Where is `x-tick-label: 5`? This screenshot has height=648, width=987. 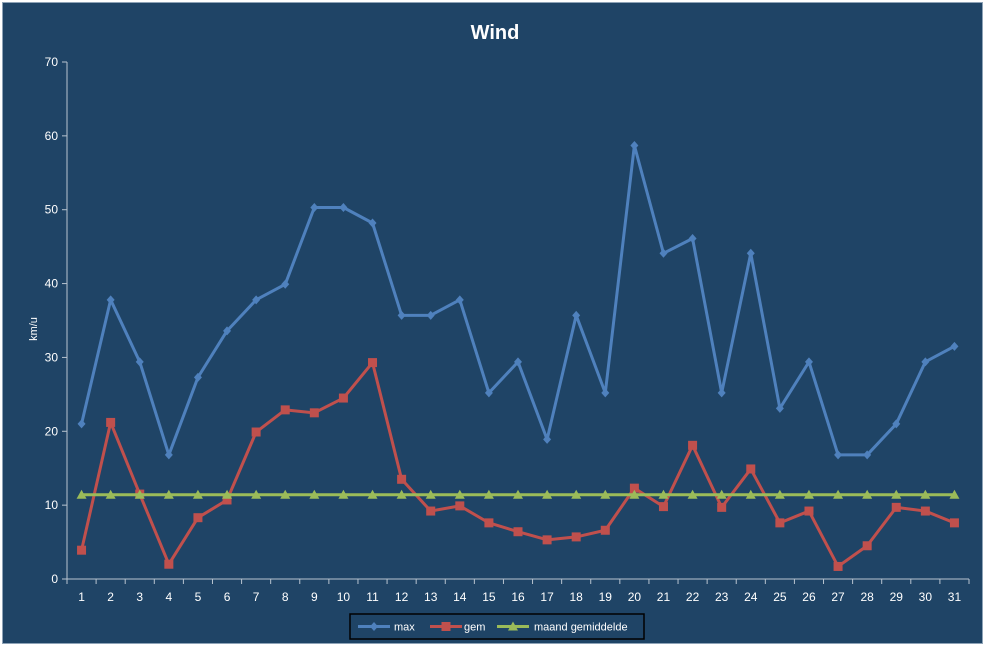 x-tick-label: 5 is located at coordinates (198, 597).